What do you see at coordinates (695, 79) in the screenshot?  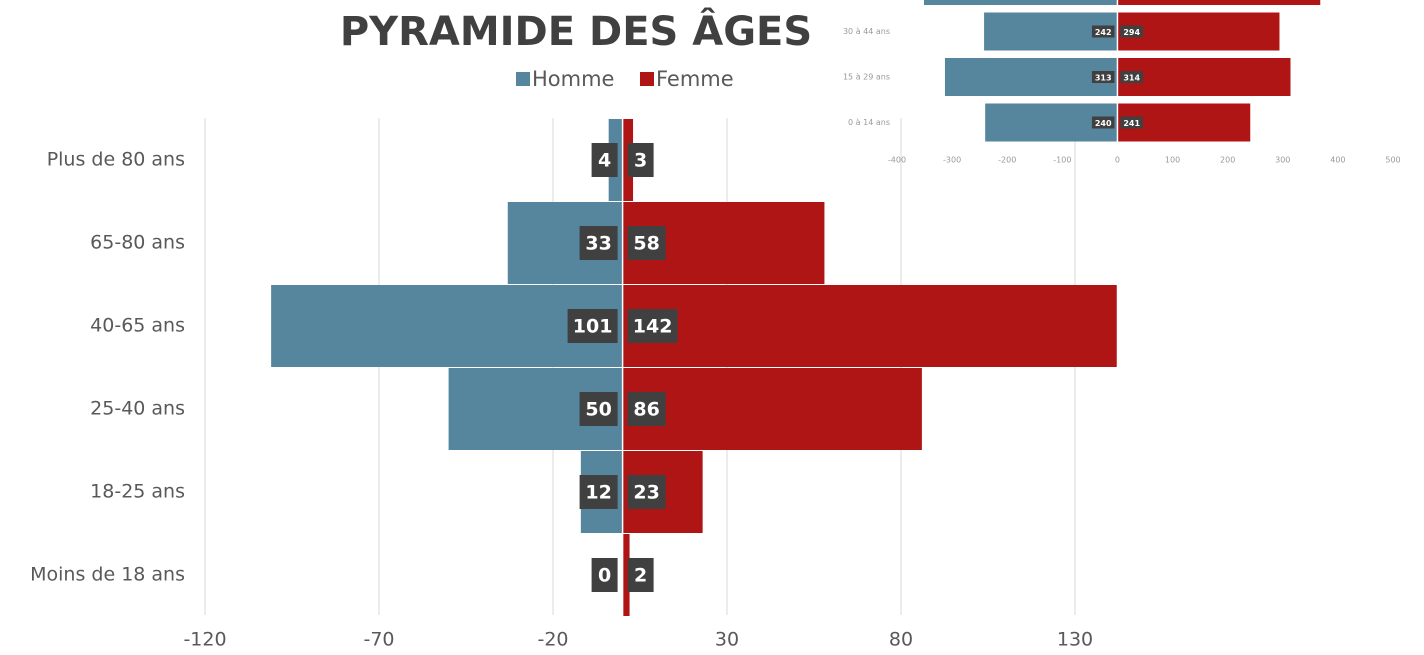 I see `legend-label: Femme` at bounding box center [695, 79].